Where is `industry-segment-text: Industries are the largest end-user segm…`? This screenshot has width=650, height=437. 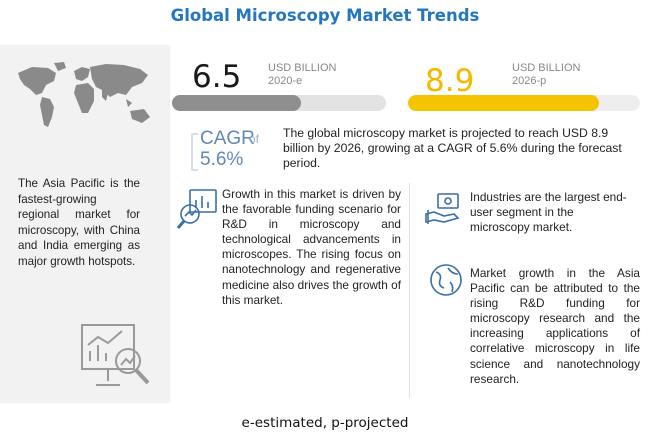
industry-segment-text: Industries are the largest end-user segm… is located at coordinates (548, 212).